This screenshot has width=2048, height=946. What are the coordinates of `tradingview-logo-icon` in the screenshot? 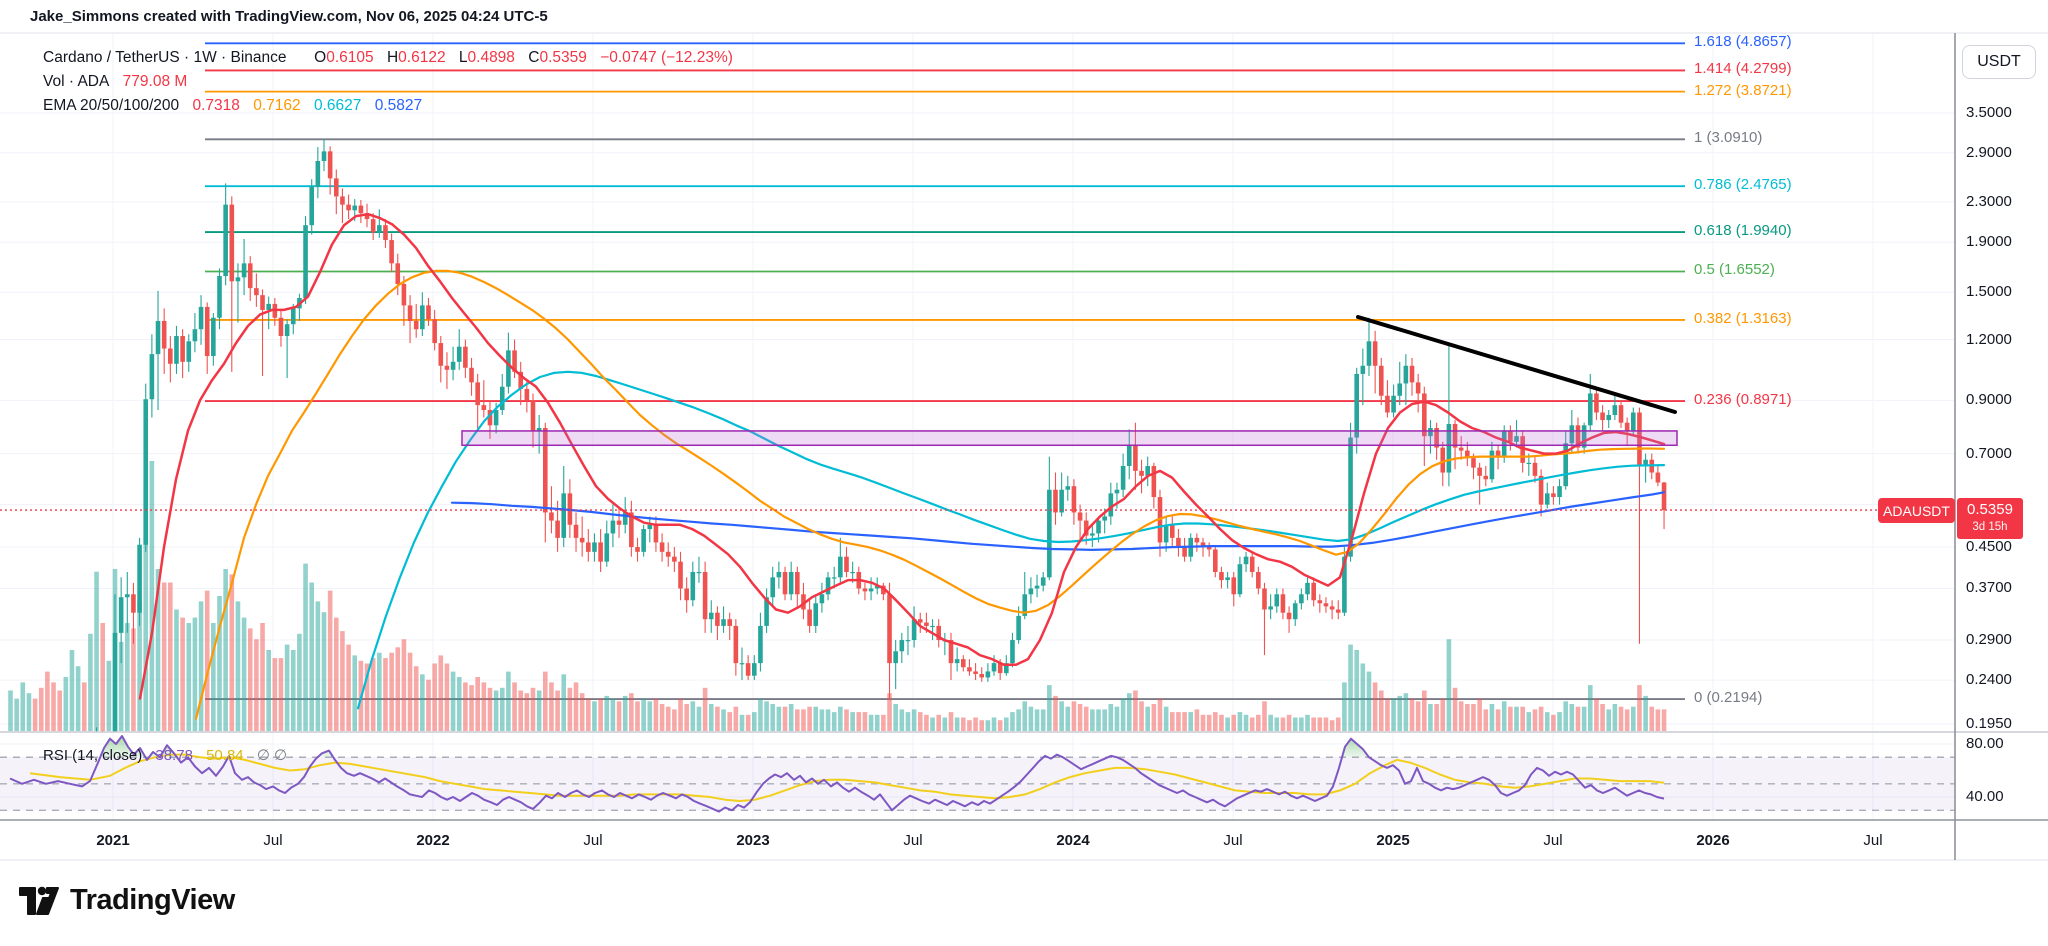 It's located at (39, 900).